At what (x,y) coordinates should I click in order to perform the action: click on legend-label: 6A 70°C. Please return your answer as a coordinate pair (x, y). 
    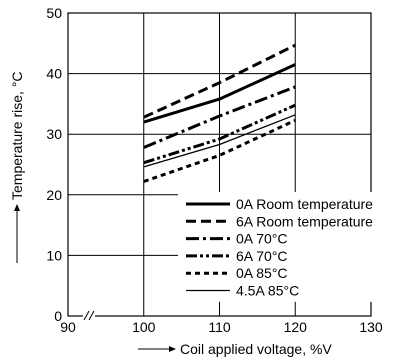
    Looking at the image, I should click on (262, 256).